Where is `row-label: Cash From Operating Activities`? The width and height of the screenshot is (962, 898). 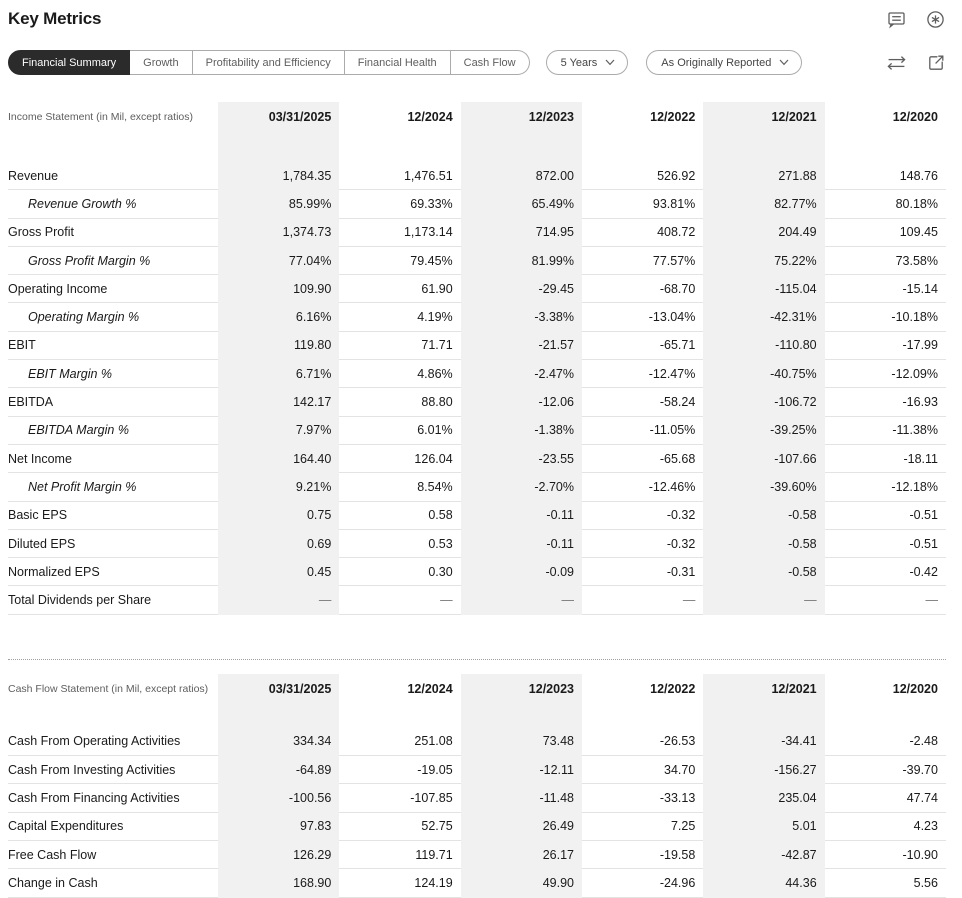 row-label: Cash From Operating Activities is located at coordinates (113, 742).